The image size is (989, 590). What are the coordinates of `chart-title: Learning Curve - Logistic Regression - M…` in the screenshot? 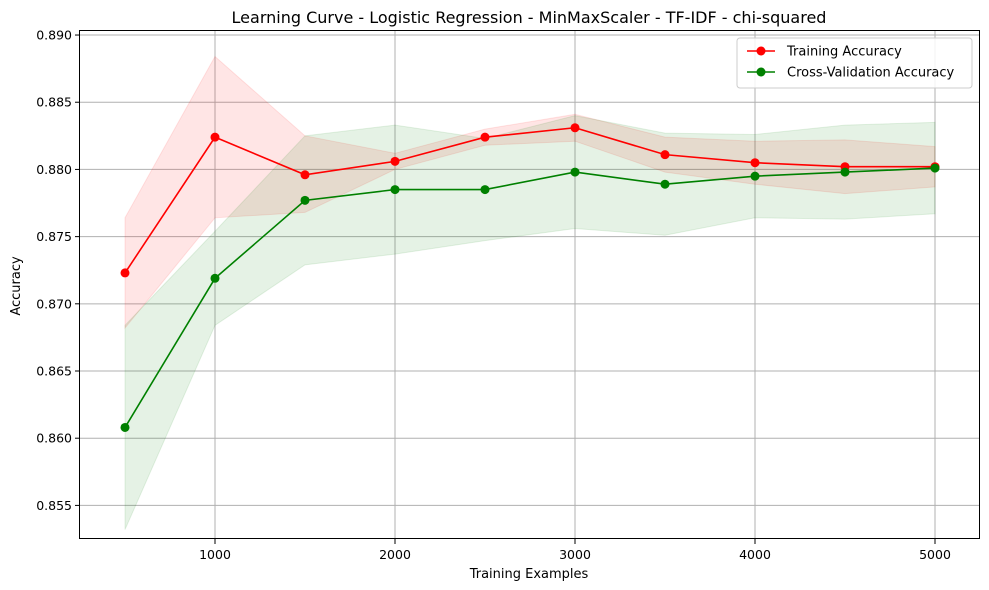 It's located at (529, 17).